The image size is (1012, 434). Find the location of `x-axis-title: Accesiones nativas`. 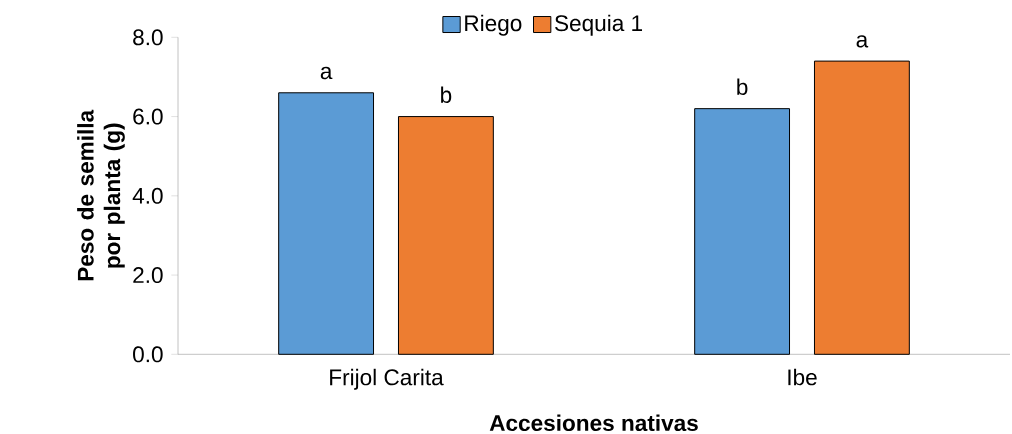

x-axis-title: Accesiones nativas is located at coordinates (593, 422).